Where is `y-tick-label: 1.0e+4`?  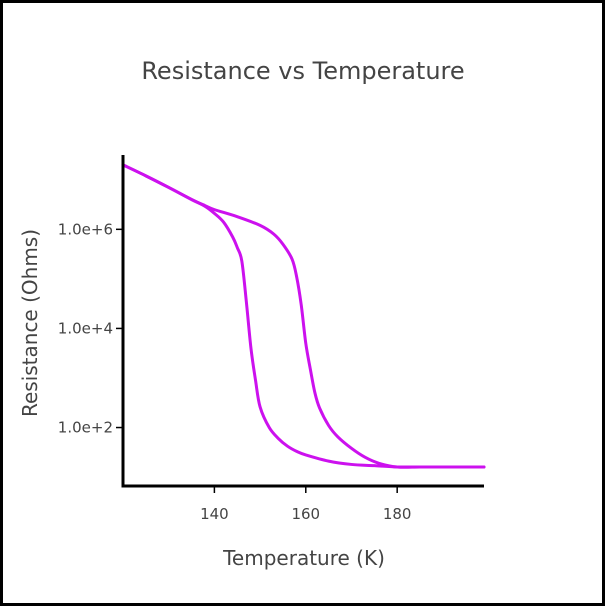
y-tick-label: 1.0e+4 is located at coordinates (85, 328).